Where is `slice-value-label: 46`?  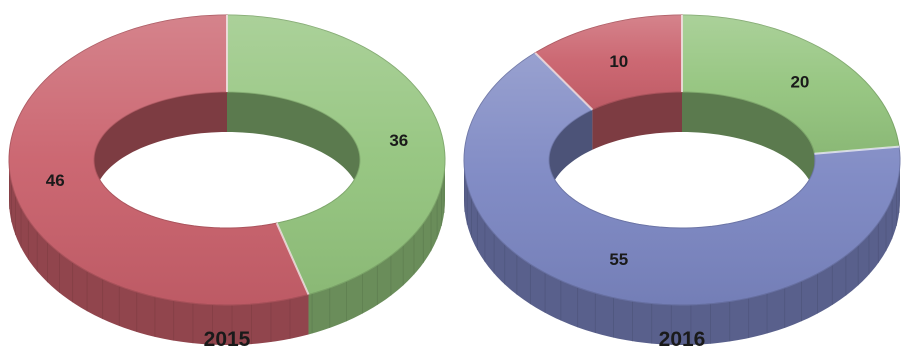 slice-value-label: 46 is located at coordinates (55, 180).